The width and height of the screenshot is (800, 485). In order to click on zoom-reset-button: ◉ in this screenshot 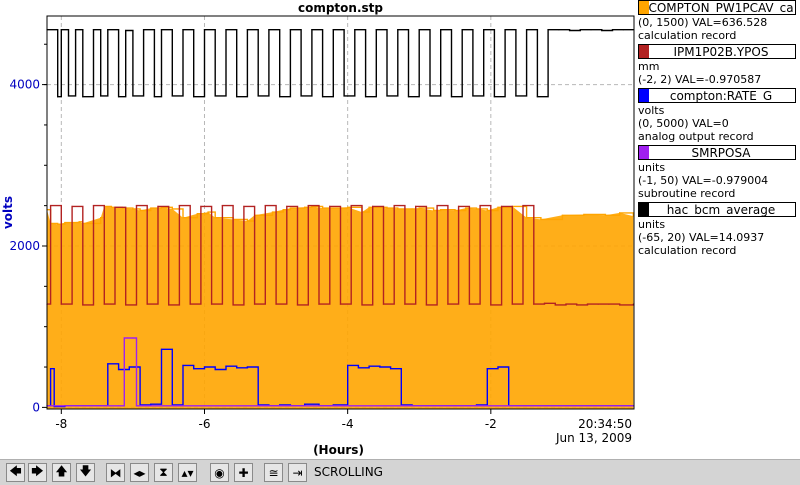, I will do `click(219, 472)`.